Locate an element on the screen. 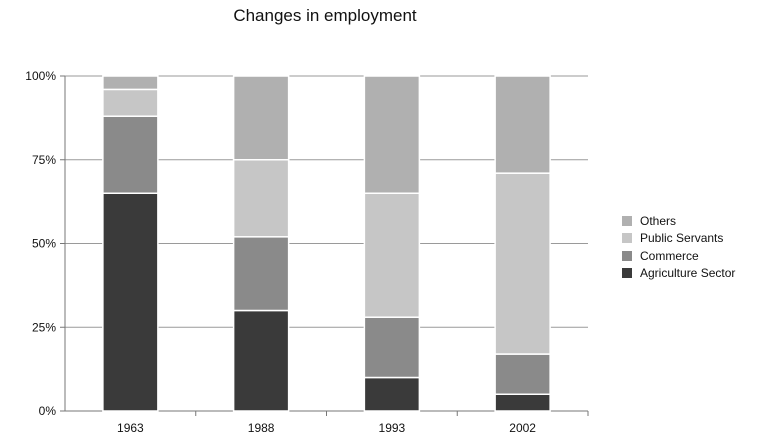  bar-public-servants-1963 is located at coordinates (130, 102).